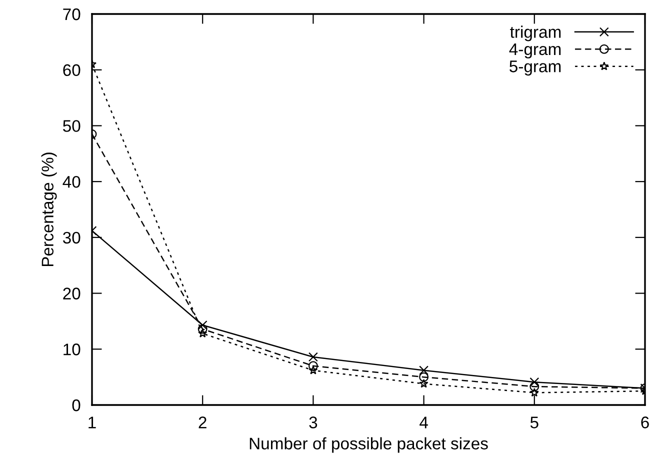  I want to click on x-axis-title: Number of possible packet sizes, so click(369, 445).